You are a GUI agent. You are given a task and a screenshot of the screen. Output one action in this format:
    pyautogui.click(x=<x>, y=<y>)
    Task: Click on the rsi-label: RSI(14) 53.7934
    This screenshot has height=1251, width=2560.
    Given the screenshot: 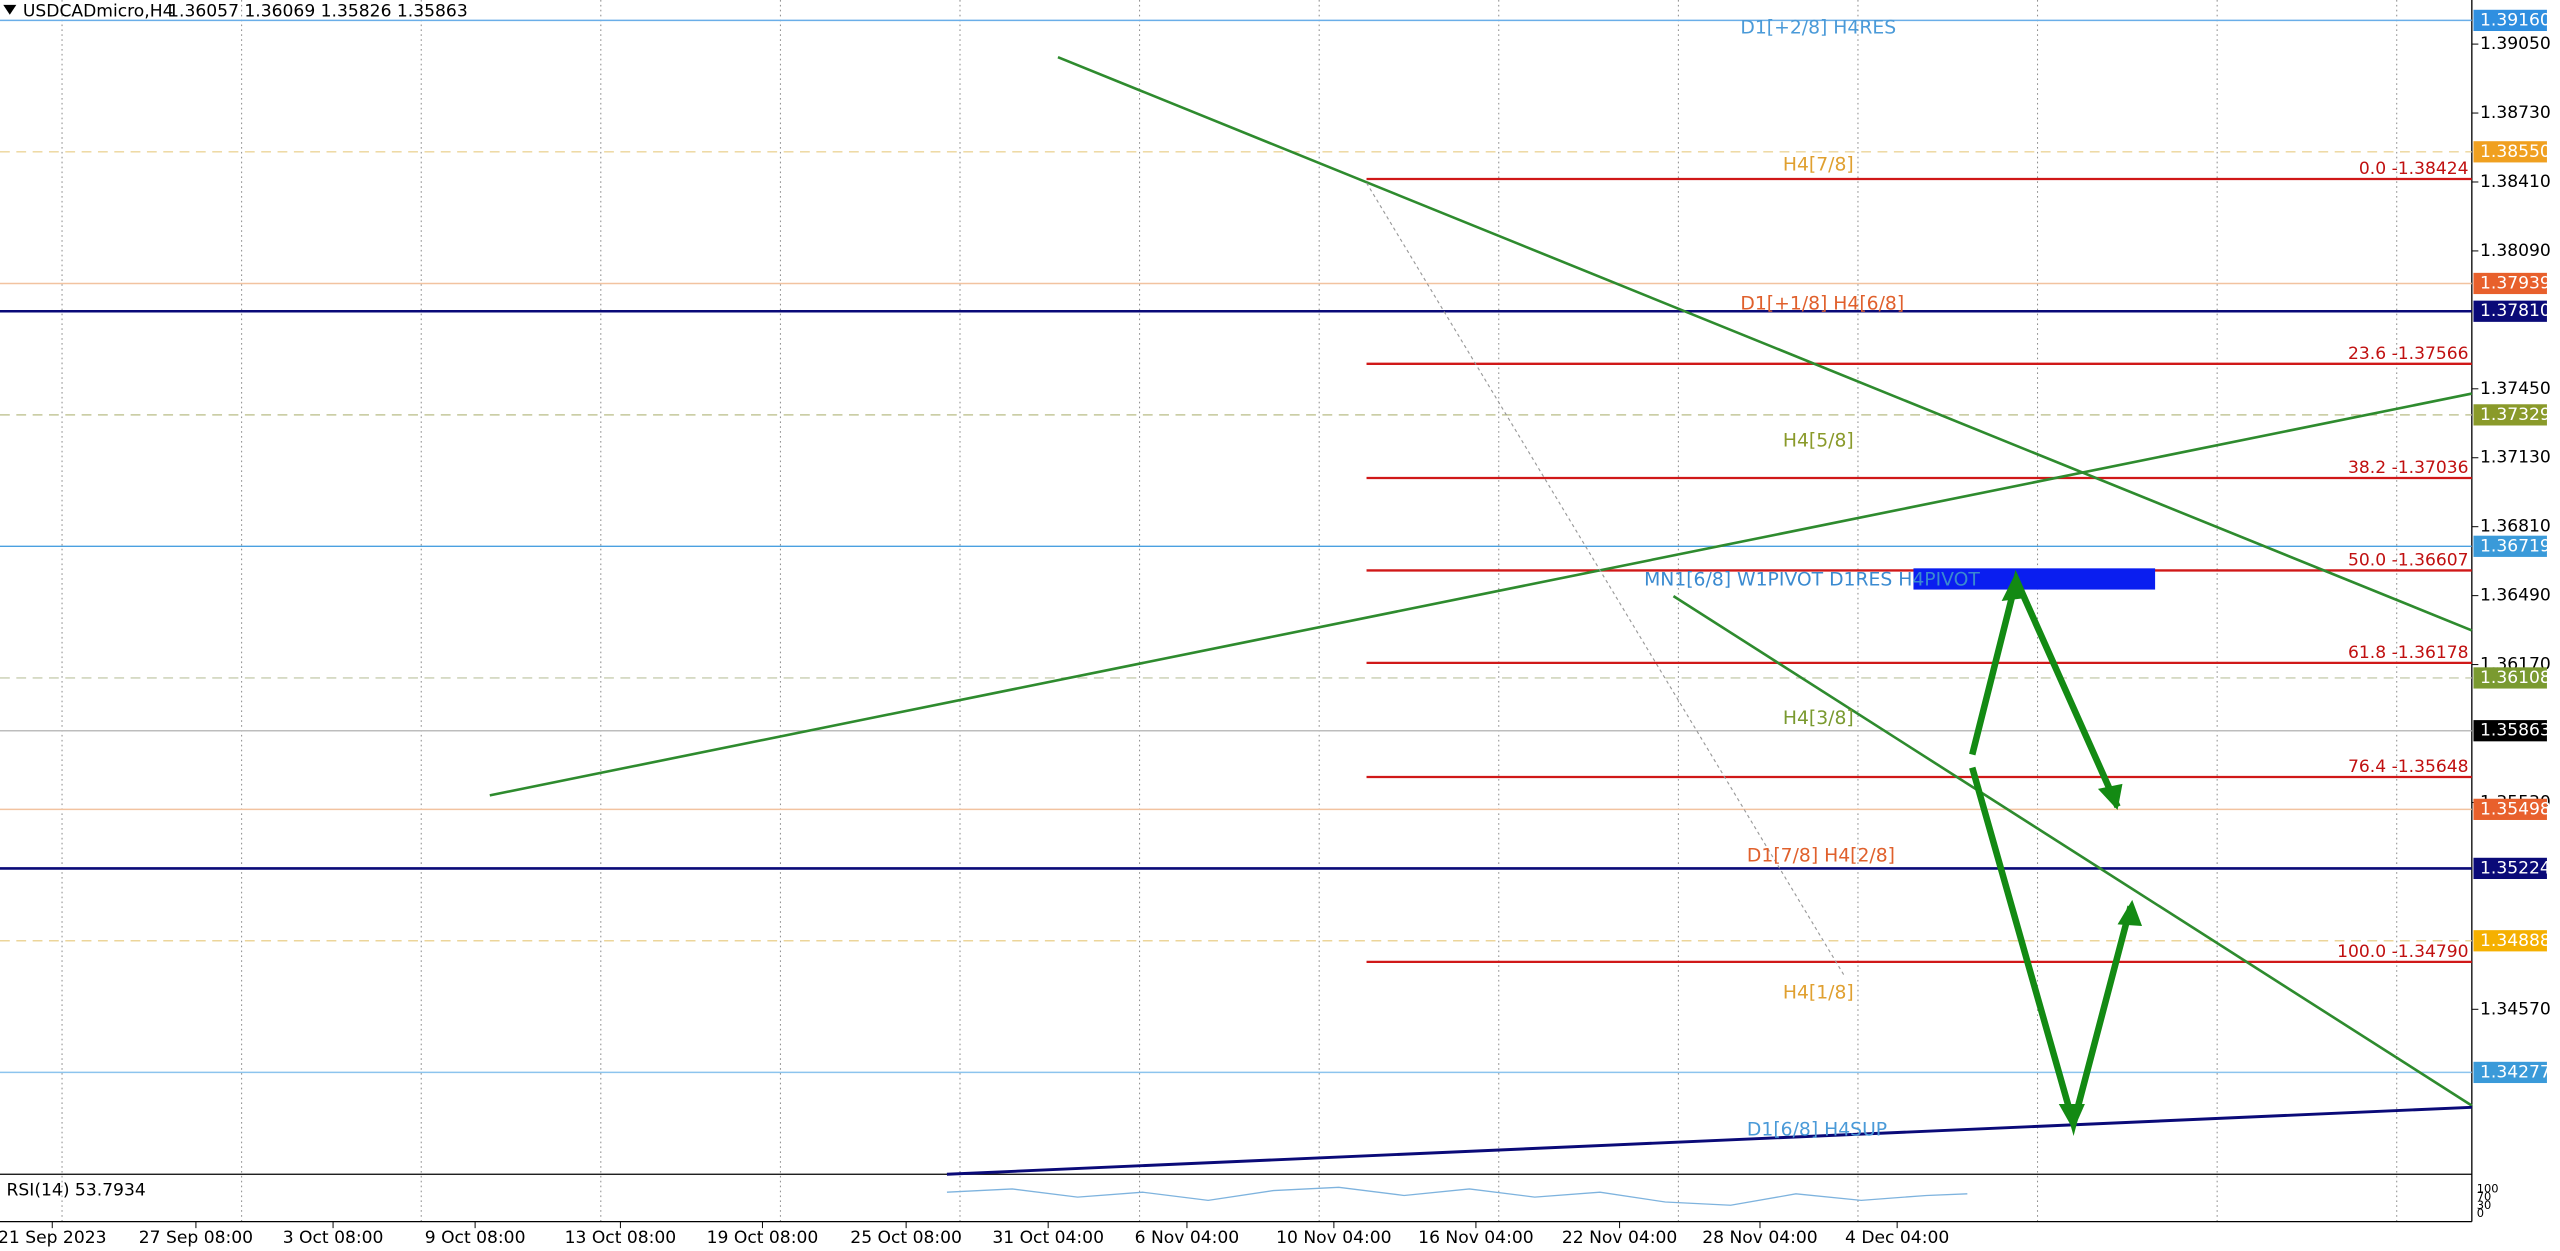 What is the action you would take?
    pyautogui.click(x=76, y=1191)
    